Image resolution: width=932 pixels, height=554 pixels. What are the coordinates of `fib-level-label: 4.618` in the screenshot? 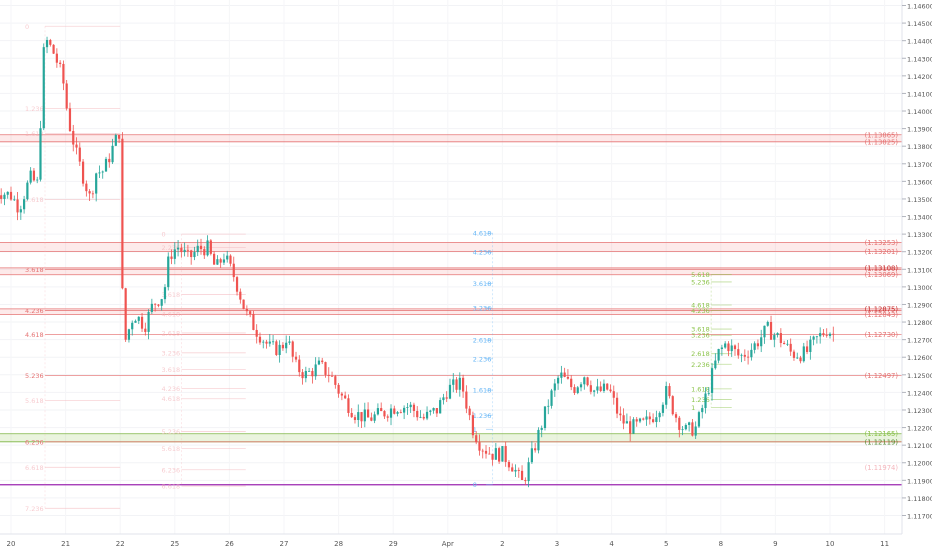 It's located at (171, 315).